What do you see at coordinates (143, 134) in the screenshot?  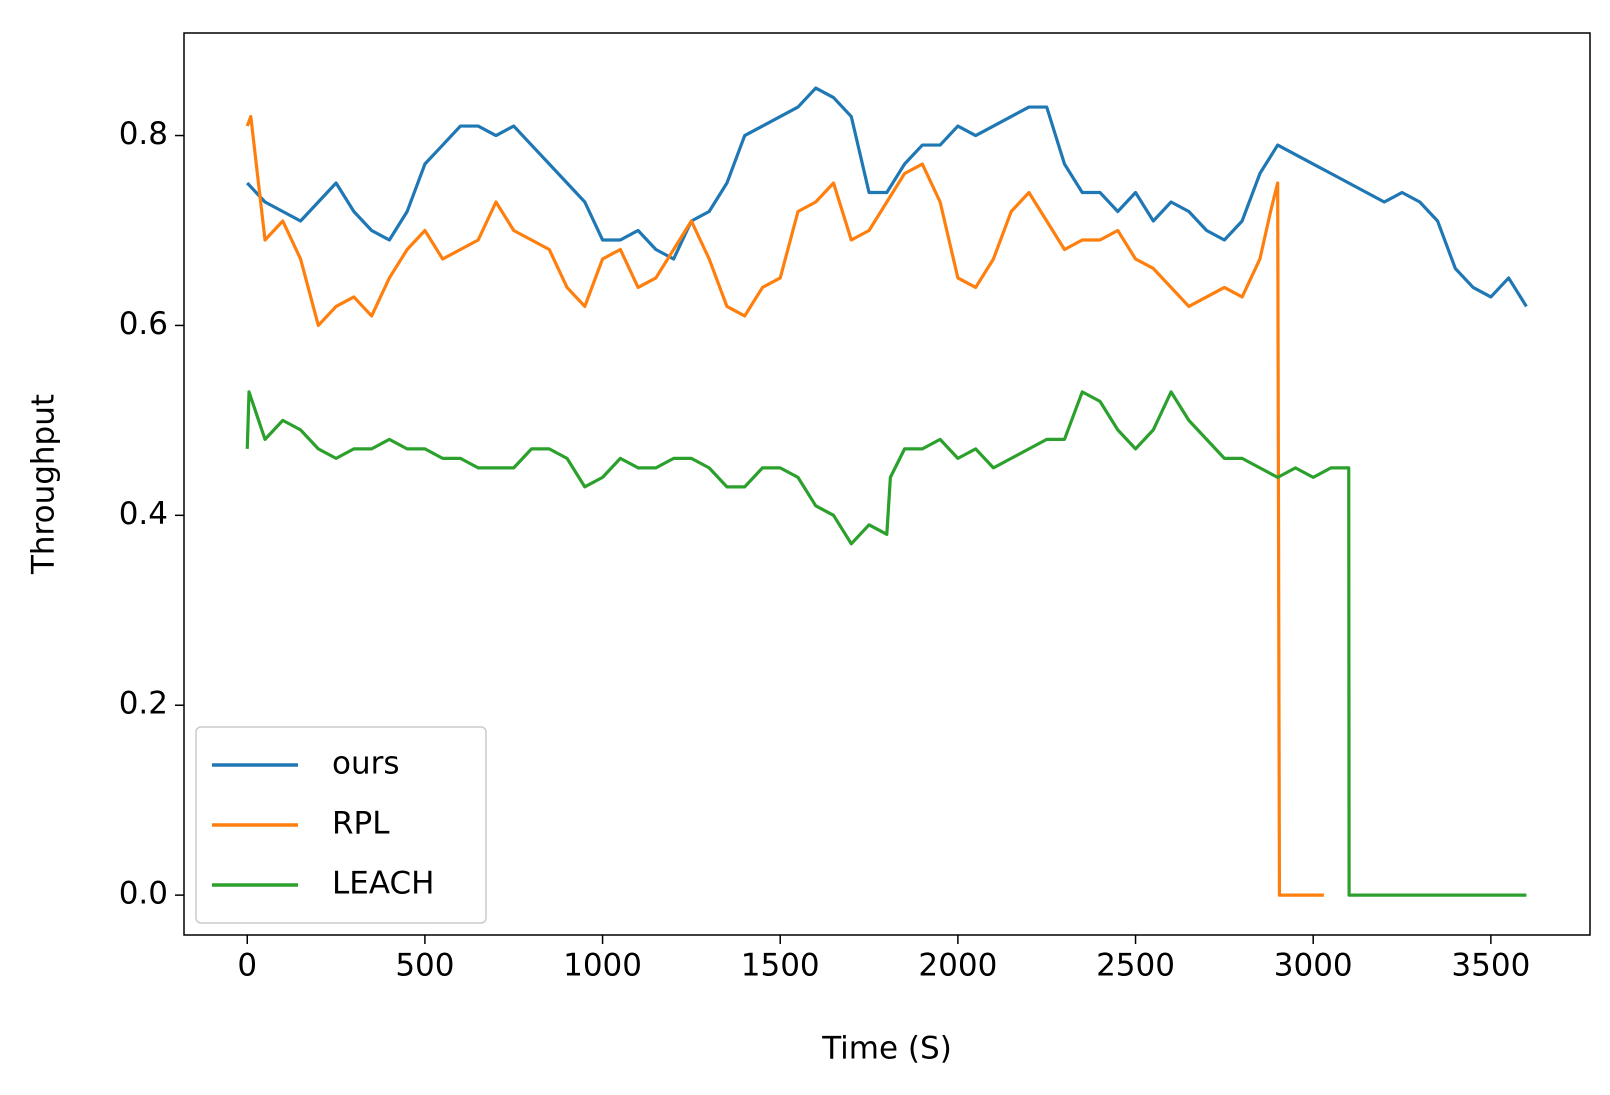 I see `y-tick-label: 0.8` at bounding box center [143, 134].